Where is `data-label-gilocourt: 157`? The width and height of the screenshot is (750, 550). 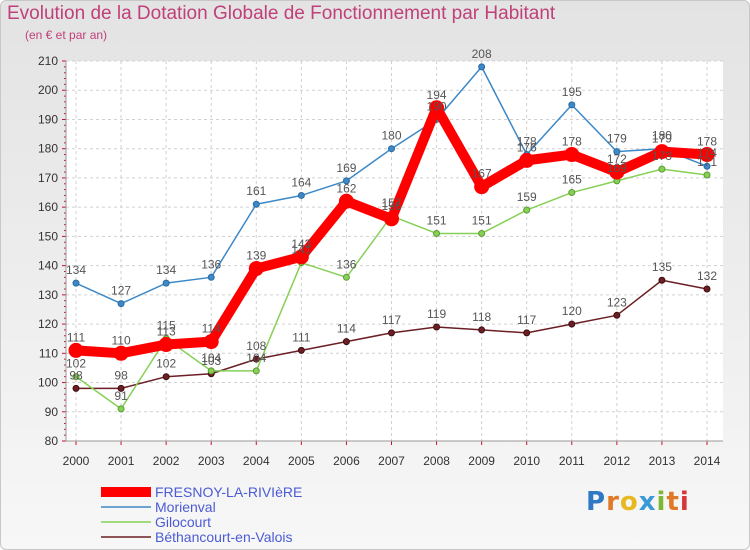 data-label-gilocourt: 157 is located at coordinates (391, 203).